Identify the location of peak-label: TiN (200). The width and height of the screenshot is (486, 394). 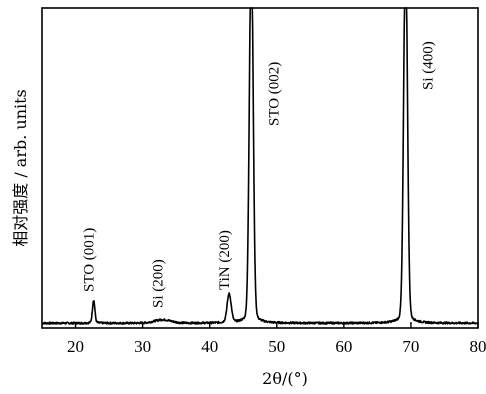
(225, 260).